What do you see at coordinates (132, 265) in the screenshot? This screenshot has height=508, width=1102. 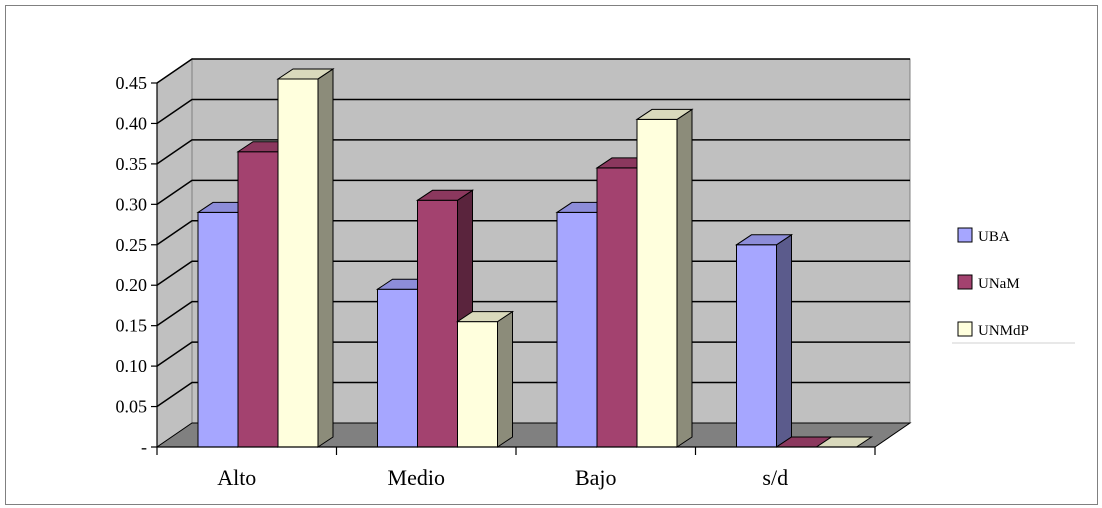 I see `y-tick-labels: - 0.05 0.10 0.15 0.20 0.25 0.30 0.35 0.40 0.45` at bounding box center [132, 265].